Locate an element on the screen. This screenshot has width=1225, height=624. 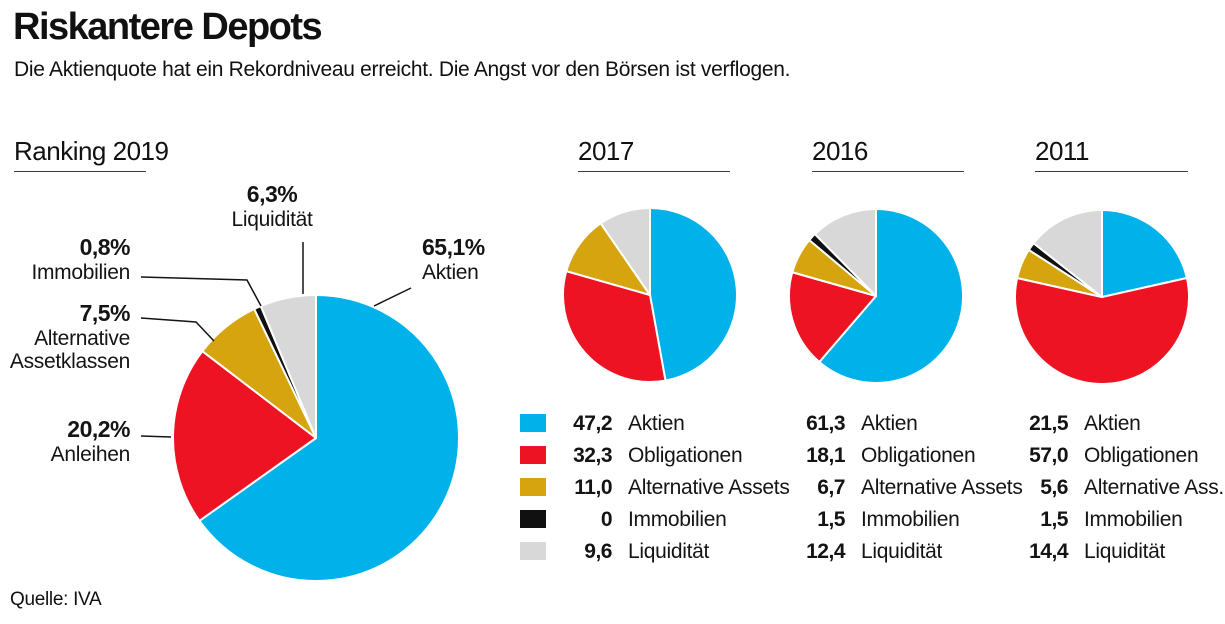
callout-anleihen-value: 20,2% is located at coordinates (98, 429).